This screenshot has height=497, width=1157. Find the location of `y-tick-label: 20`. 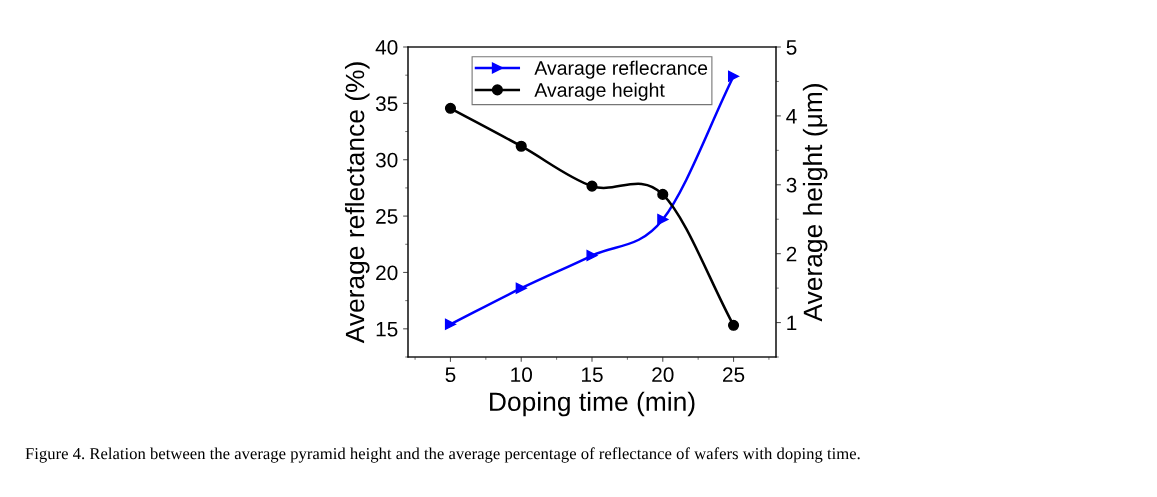

y-tick-label: 20 is located at coordinates (387, 273).